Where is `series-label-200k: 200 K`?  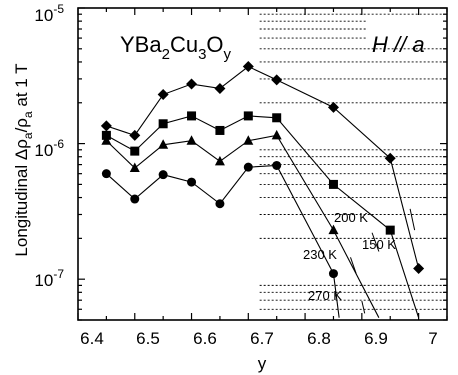
series-label-200k: 200 K is located at coordinates (351, 217).